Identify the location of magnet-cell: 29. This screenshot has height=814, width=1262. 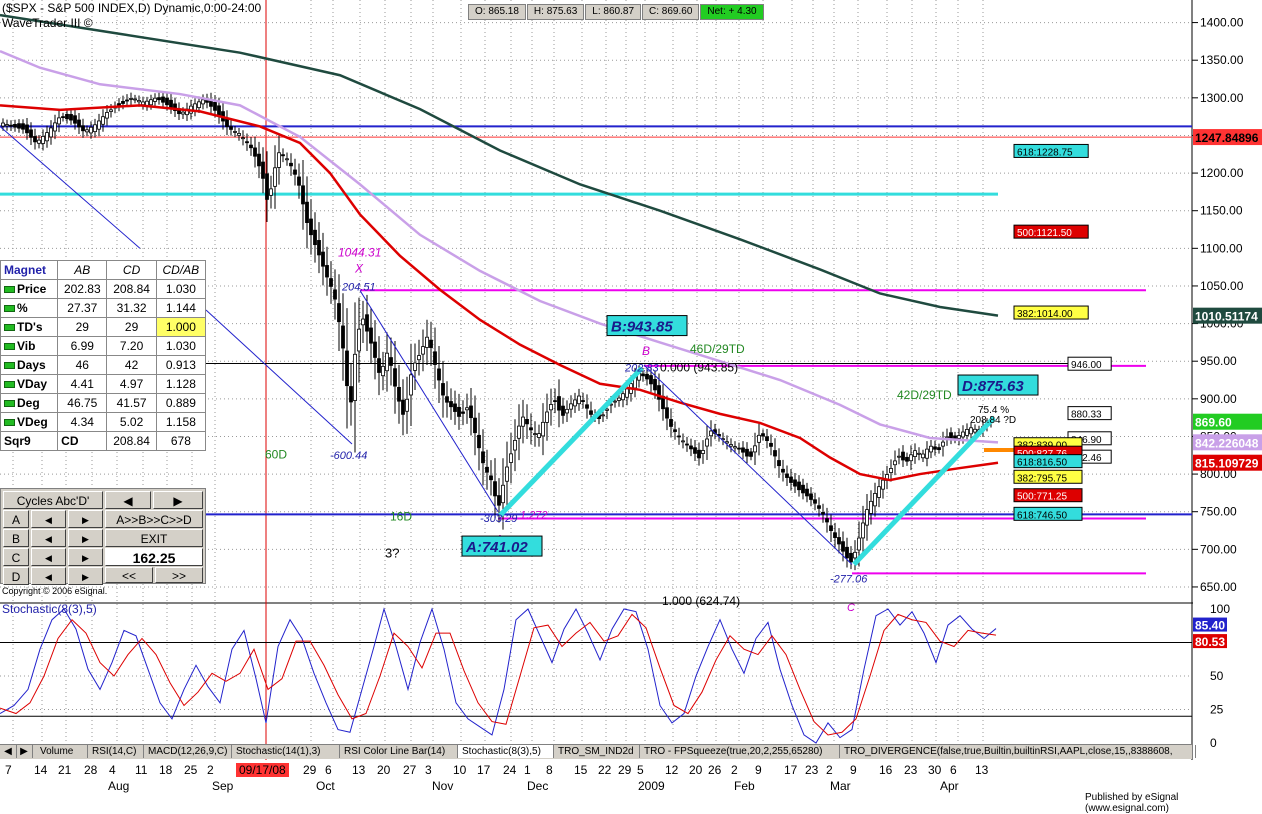
(131, 327).